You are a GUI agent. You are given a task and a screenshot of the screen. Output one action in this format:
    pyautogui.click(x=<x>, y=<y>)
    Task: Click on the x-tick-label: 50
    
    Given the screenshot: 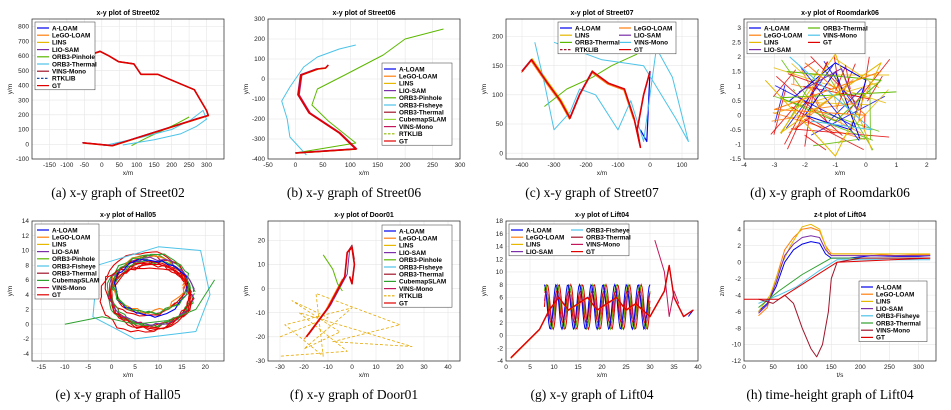 What is the action you would take?
    pyautogui.click(x=773, y=367)
    